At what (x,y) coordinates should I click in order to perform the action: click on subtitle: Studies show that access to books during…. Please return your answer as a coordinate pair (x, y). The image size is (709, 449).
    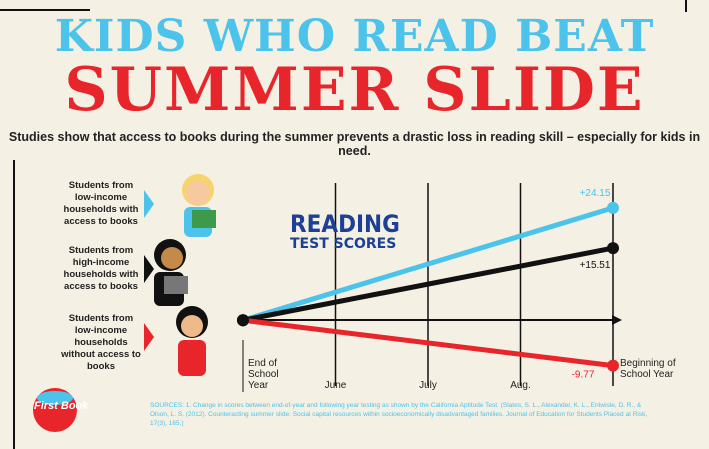
    Looking at the image, I should click on (354, 144).